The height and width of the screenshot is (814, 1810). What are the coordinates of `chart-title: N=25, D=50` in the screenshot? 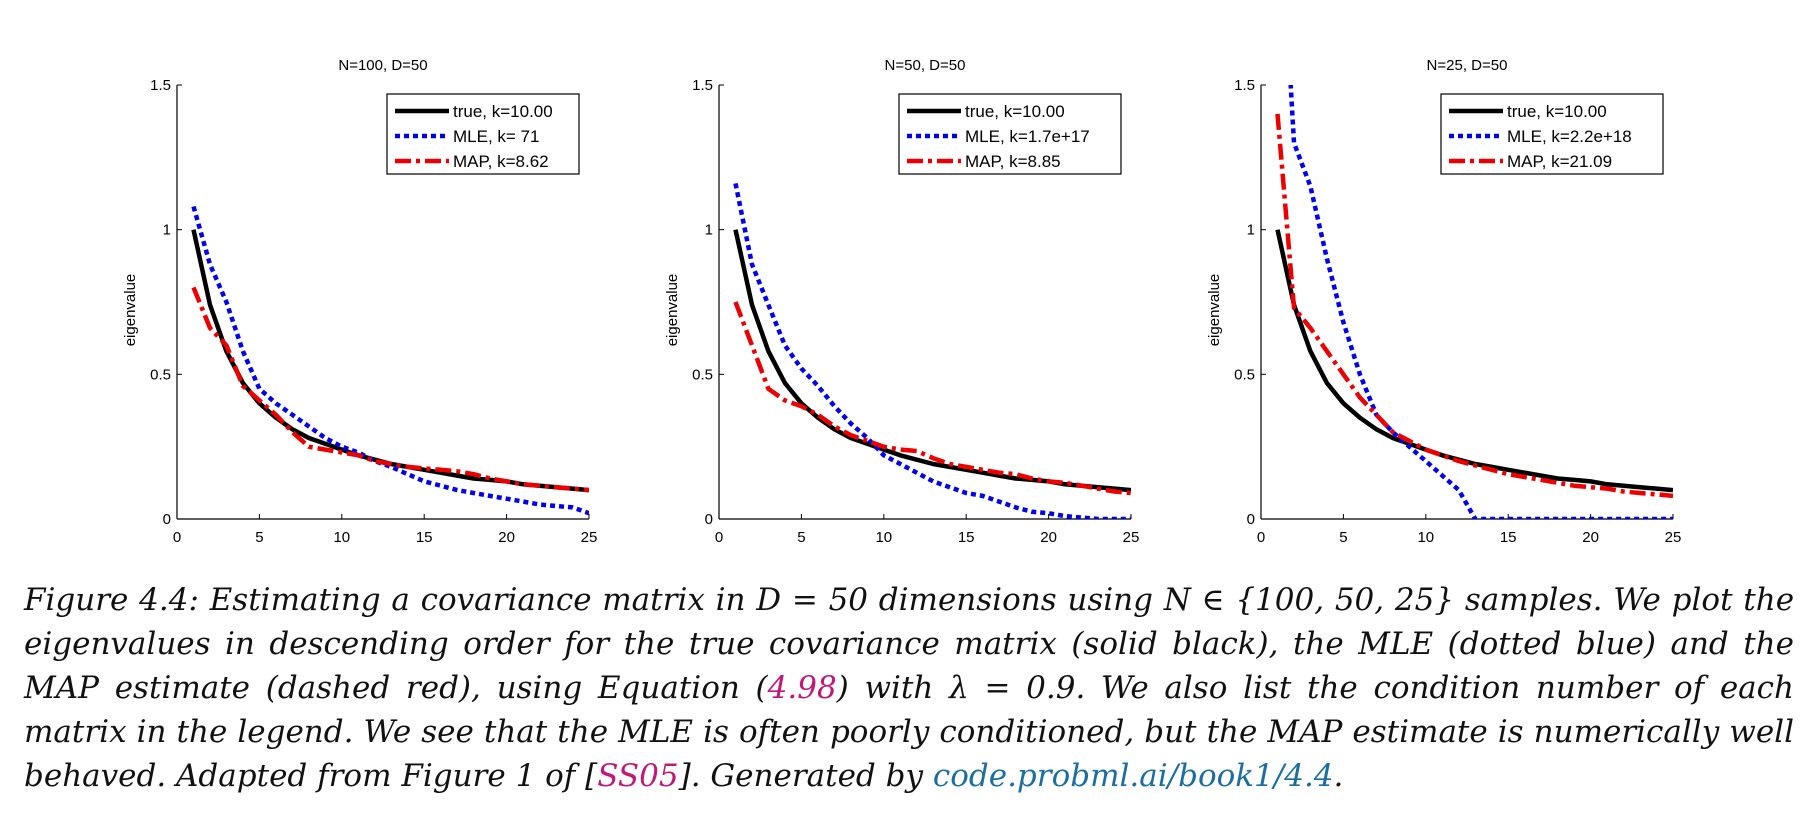 It's located at (1467, 65).